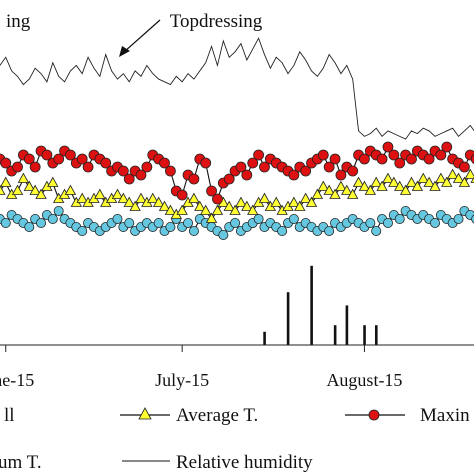  What do you see at coordinates (21, 462) in the screenshot?
I see `legend-label-minimum: um T.` at bounding box center [21, 462].